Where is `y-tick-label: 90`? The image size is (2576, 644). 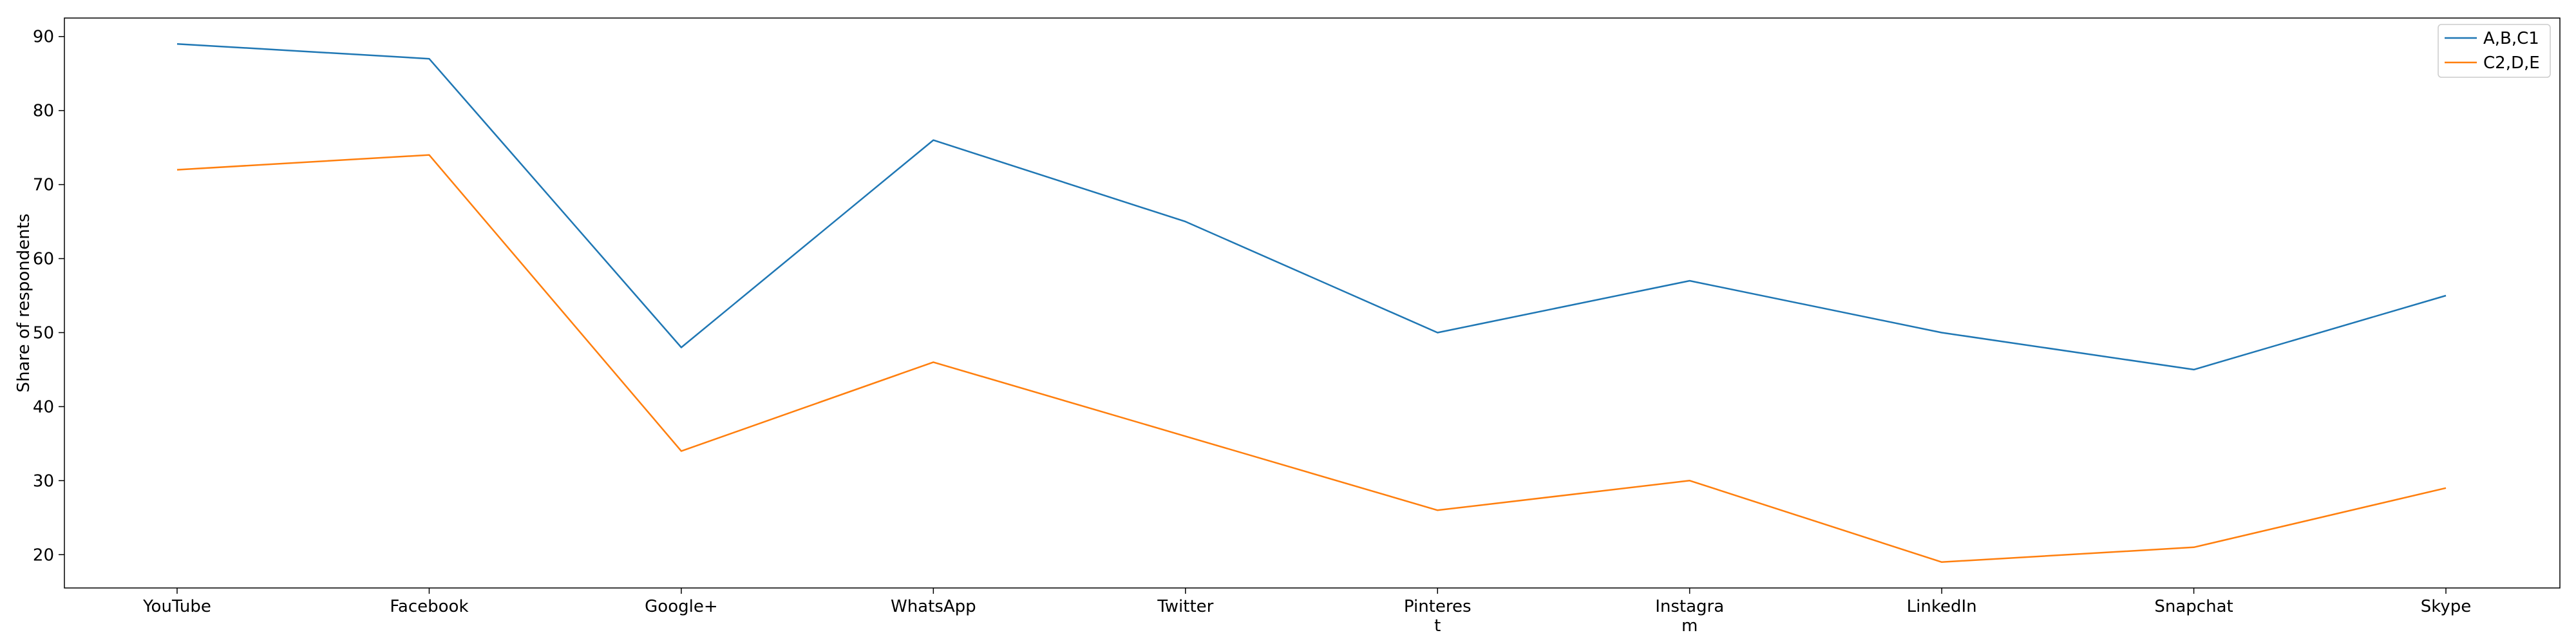 y-tick-label: 90 is located at coordinates (44, 38).